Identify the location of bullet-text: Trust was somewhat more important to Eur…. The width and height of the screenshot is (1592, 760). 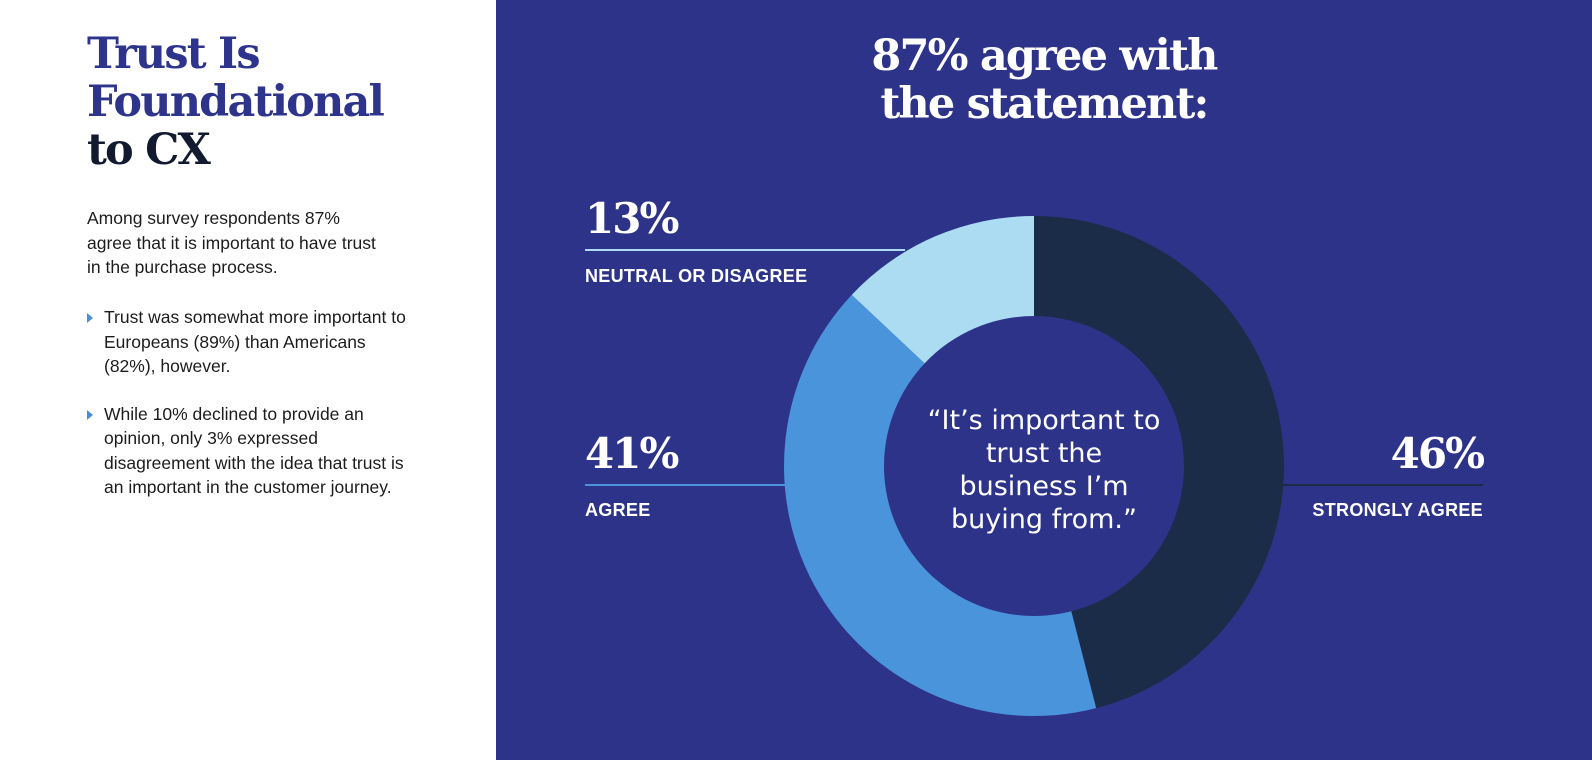
(255, 341).